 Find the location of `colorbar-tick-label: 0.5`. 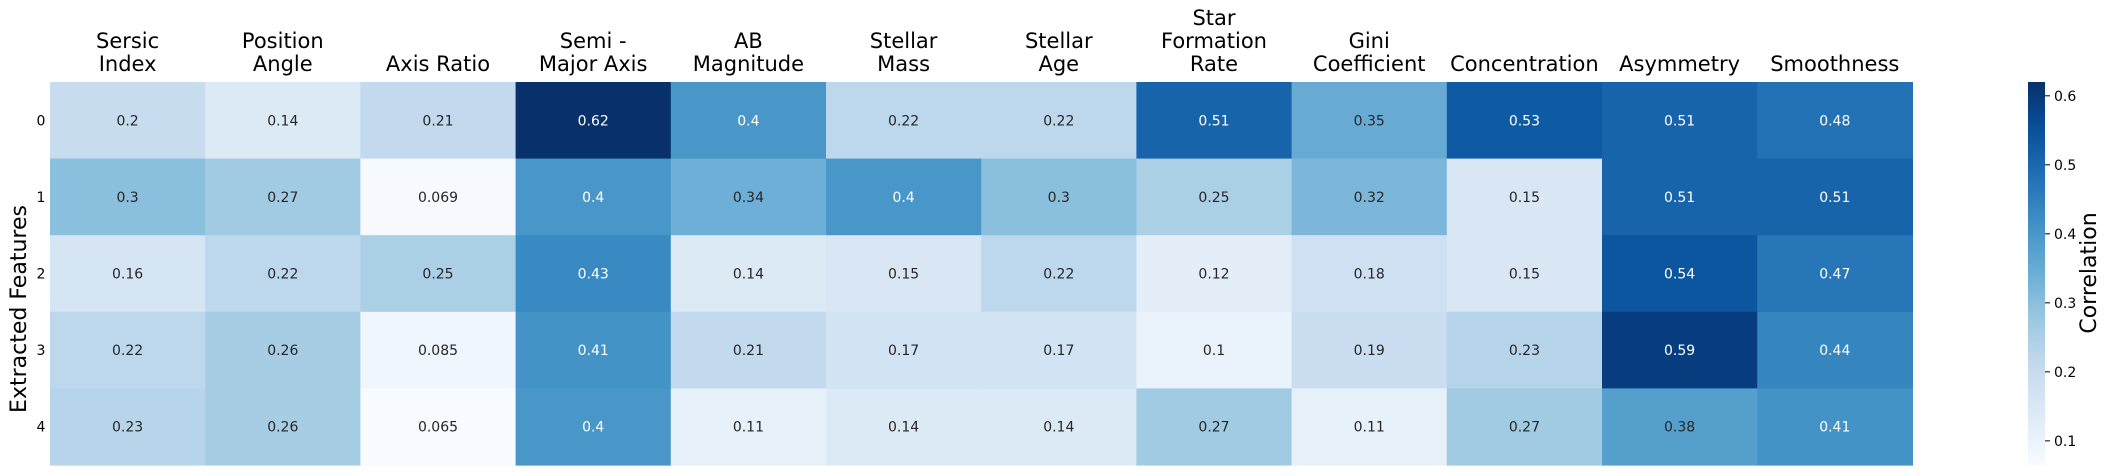

colorbar-tick-label: 0.5 is located at coordinates (2065, 166).